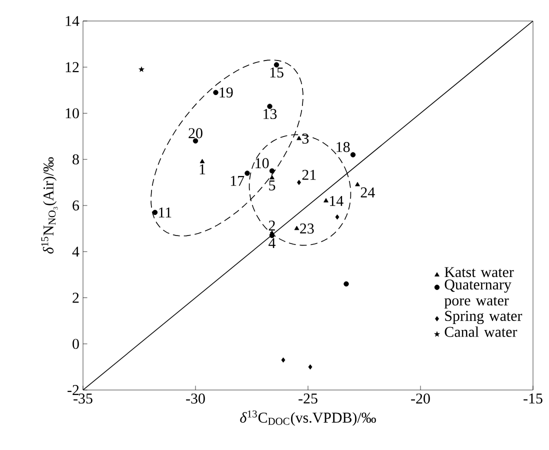  Describe the element at coordinates (72, 67) in the screenshot. I see `y-tick-label: 12` at that location.